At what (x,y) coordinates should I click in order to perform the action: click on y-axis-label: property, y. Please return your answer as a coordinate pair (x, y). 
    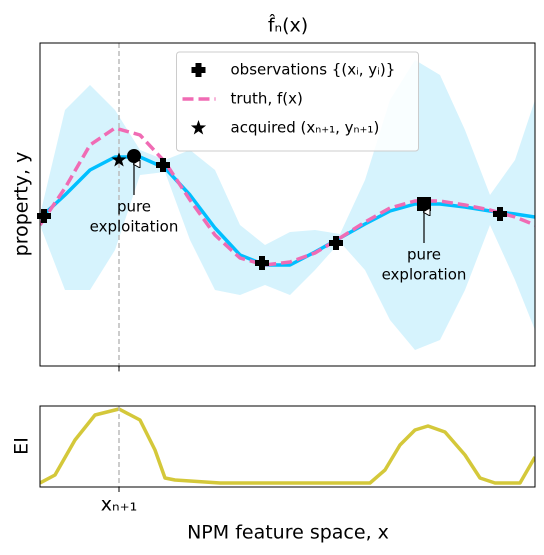
    Looking at the image, I should click on (22, 204).